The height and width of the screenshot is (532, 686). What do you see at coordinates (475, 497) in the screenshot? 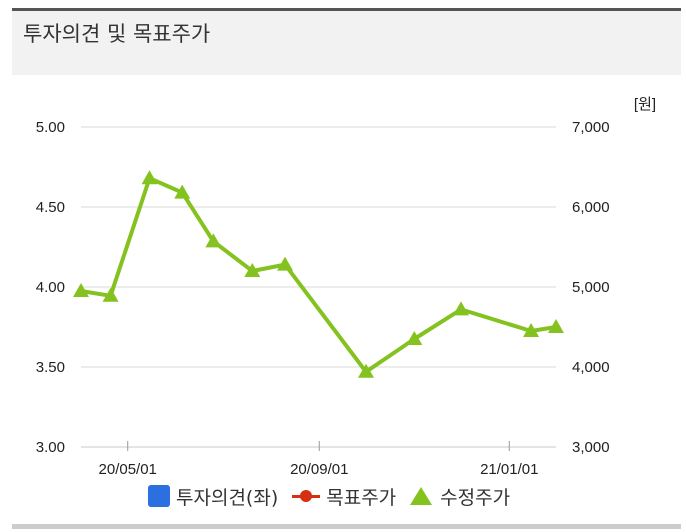
I see `legend-label-adjusted-price: 수정주가` at bounding box center [475, 497].